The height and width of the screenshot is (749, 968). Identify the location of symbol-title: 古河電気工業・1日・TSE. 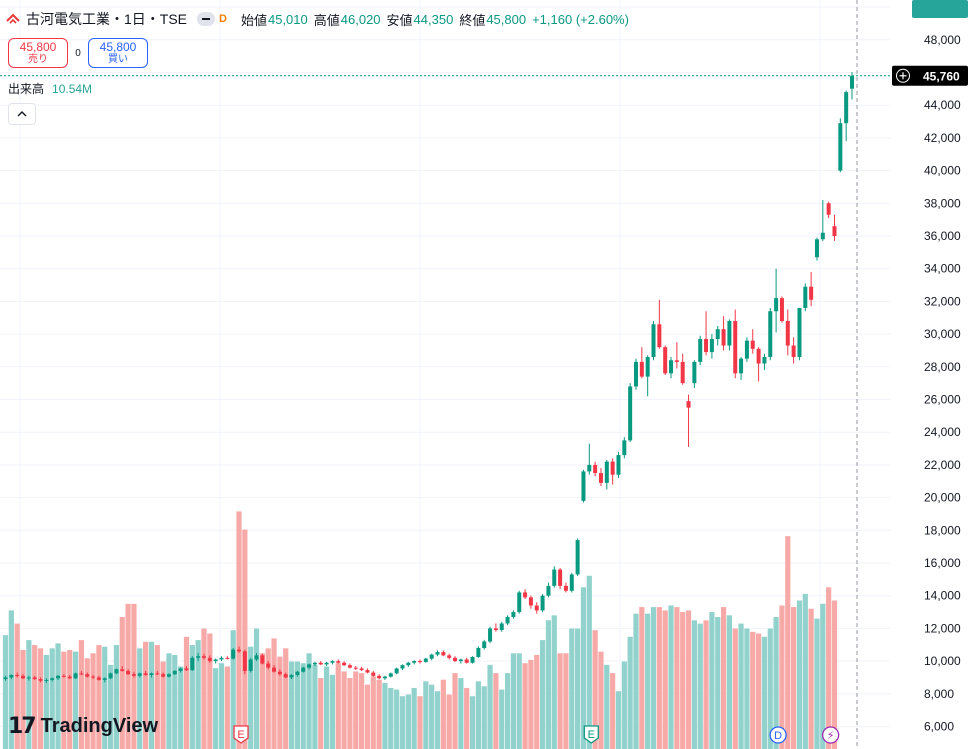
(107, 19).